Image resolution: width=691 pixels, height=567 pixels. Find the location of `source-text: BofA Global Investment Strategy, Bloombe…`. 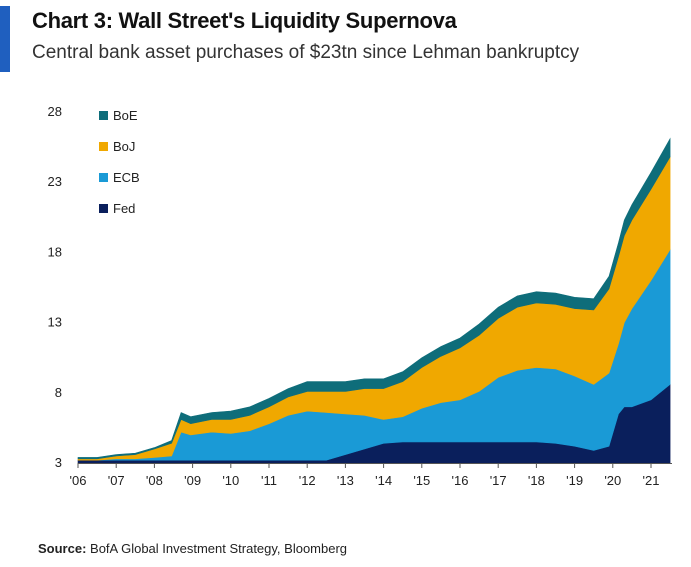

source-text: BofA Global Investment Strategy, Bloombe… is located at coordinates (217, 548).